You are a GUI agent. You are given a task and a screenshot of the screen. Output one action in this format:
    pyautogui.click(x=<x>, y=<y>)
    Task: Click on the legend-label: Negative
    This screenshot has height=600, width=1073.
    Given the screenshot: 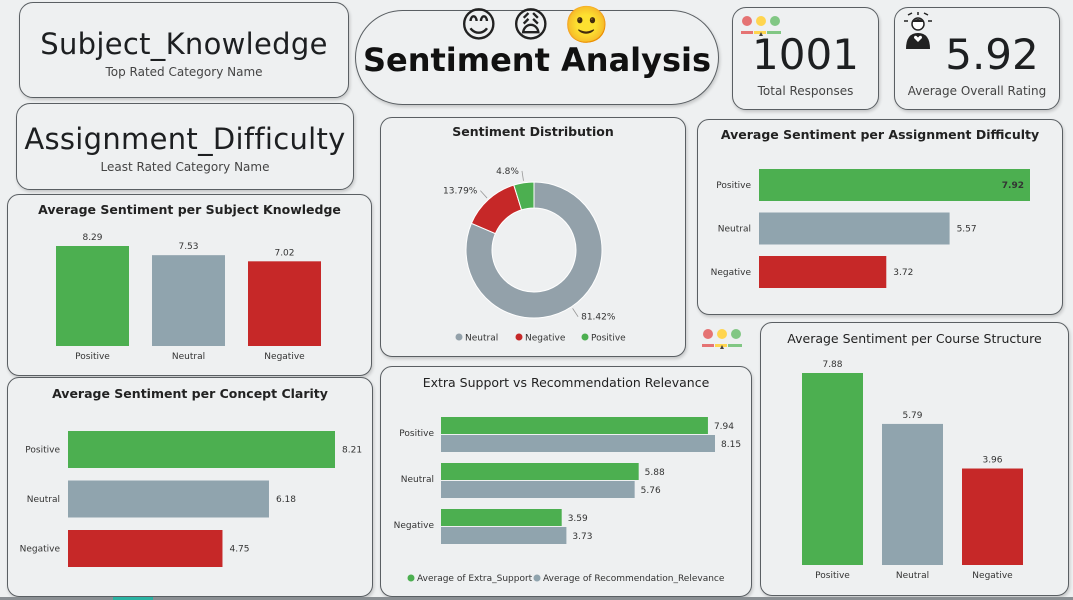 What is the action you would take?
    pyautogui.click(x=545, y=339)
    